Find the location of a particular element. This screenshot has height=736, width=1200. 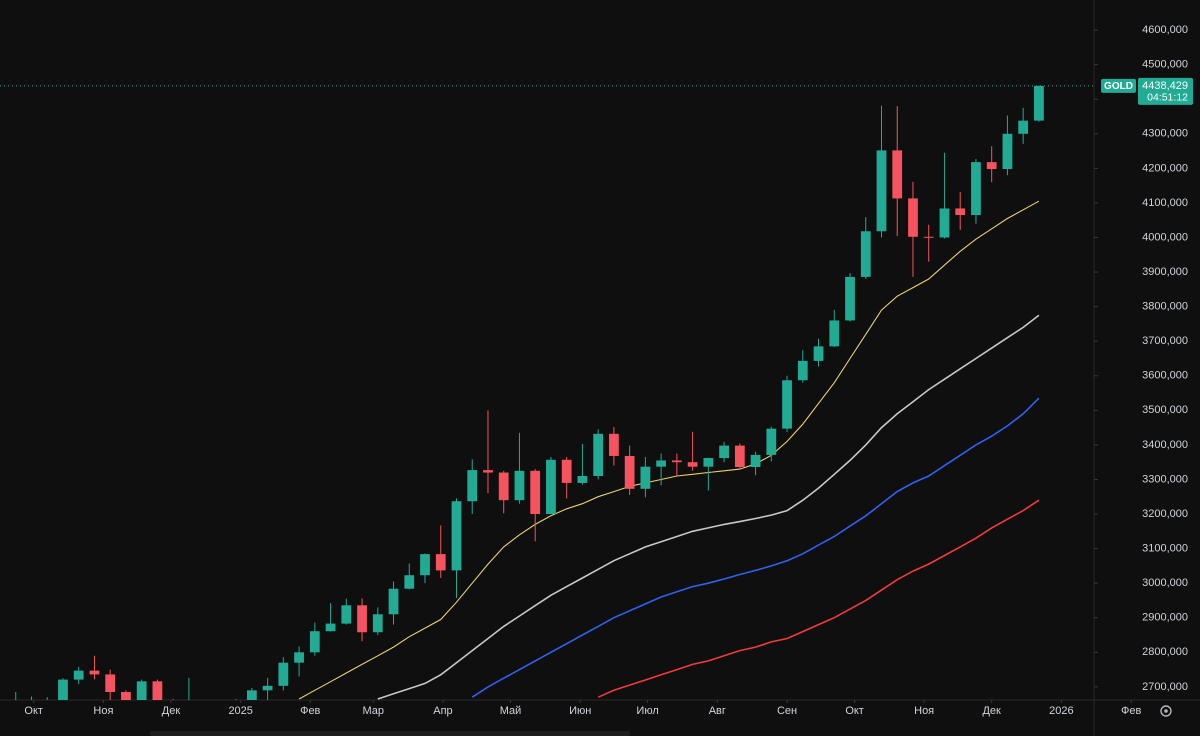

scrollbar is located at coordinates (390, 733).